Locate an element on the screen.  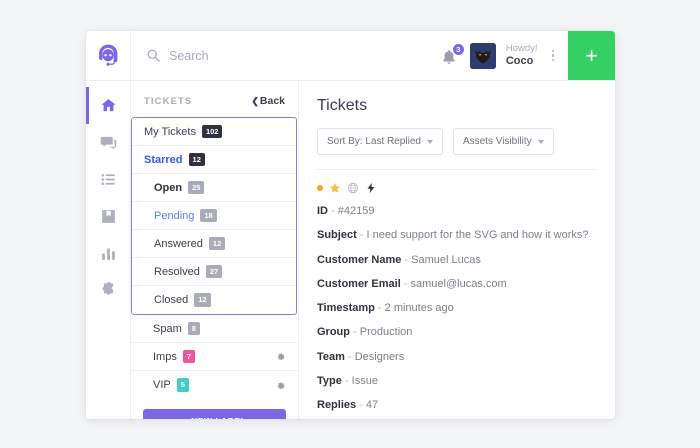
ticket-field-key: ID is located at coordinates (322, 211).